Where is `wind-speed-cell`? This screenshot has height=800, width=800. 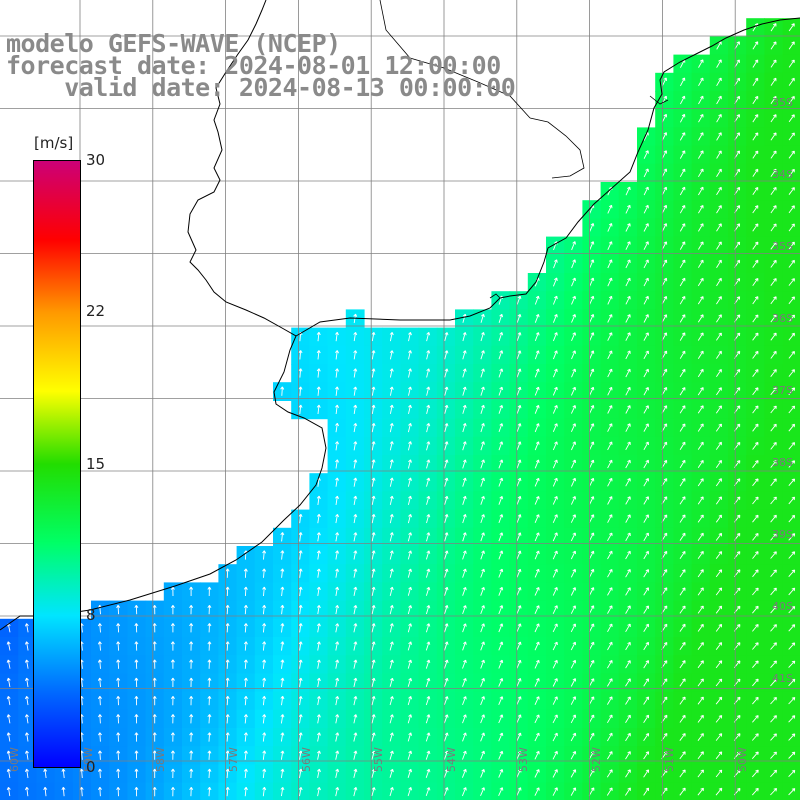 wind-speed-cell is located at coordinates (791, 791).